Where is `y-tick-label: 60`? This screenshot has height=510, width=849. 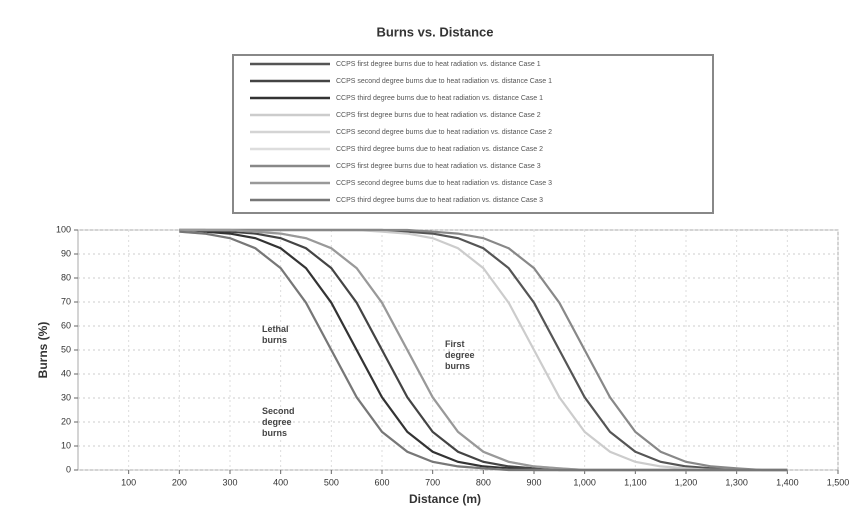 y-tick-label: 60 is located at coordinates (66, 325).